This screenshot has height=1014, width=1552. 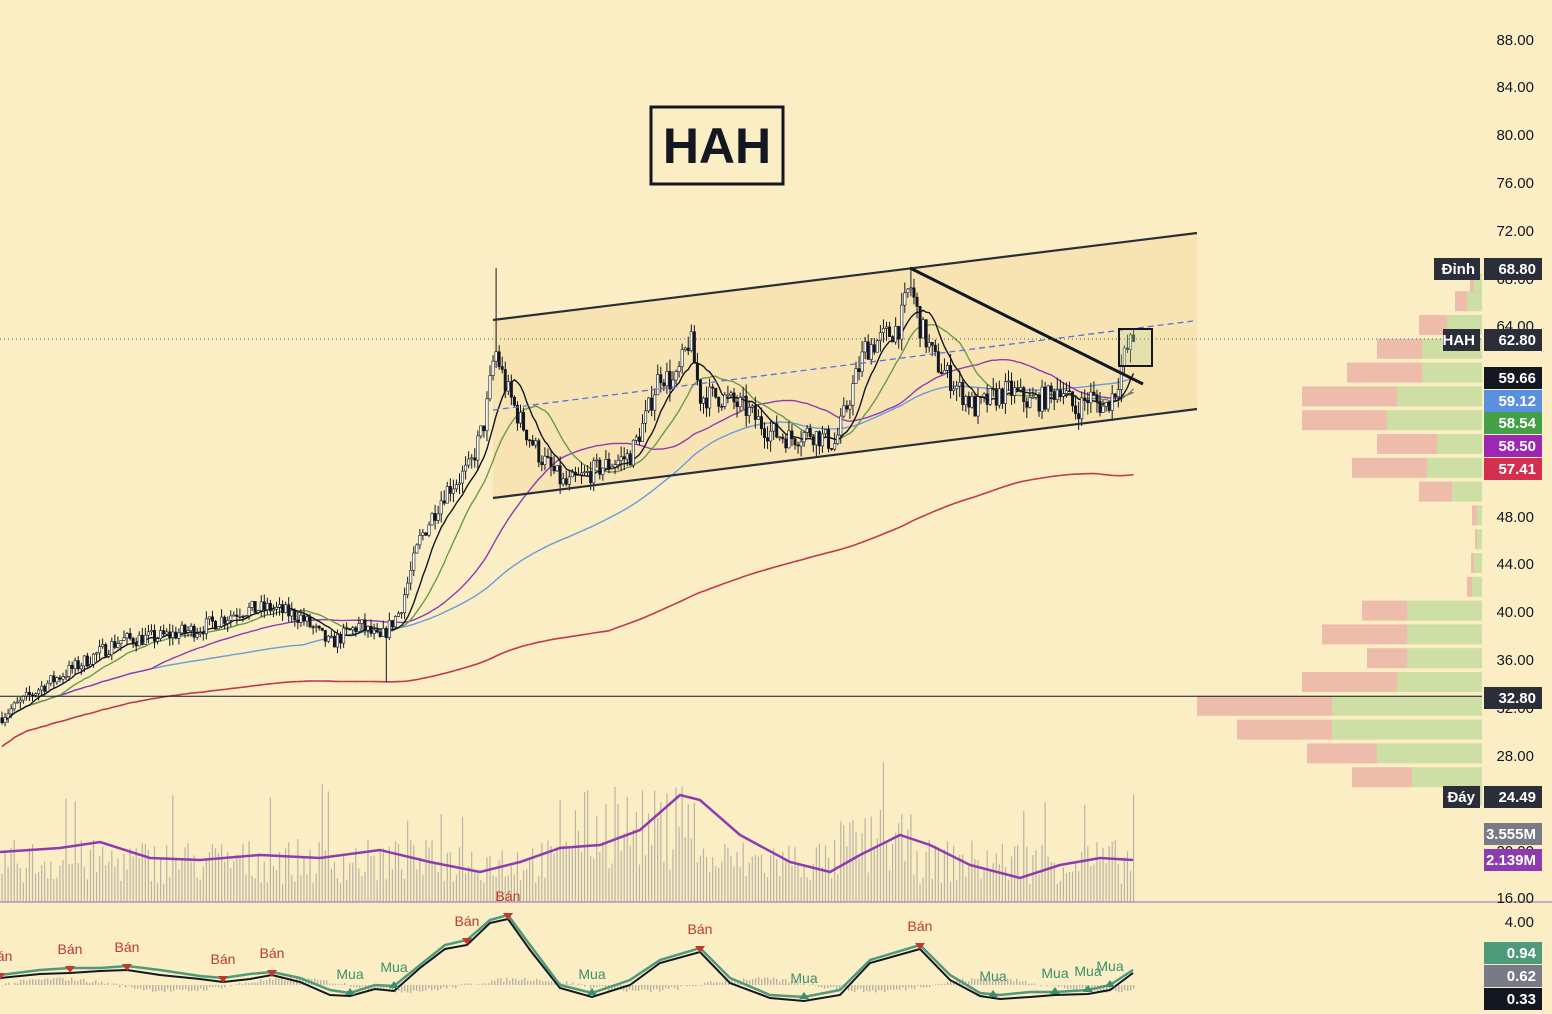 I want to click on vp-up-bar, so click(x=1478, y=283).